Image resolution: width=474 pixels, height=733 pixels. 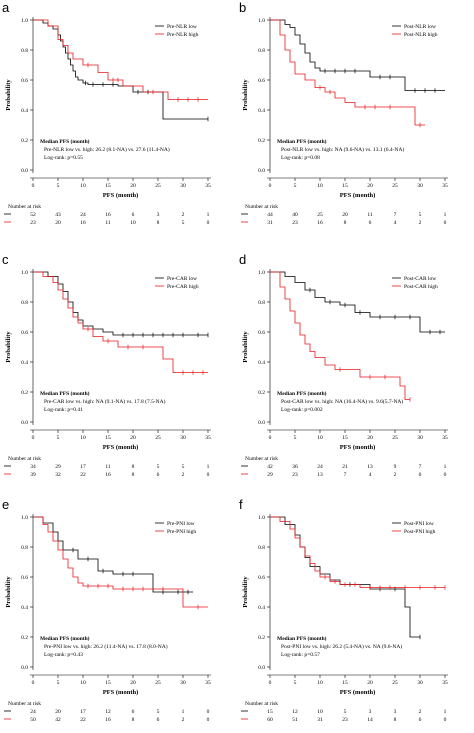 What do you see at coordinates (320, 215) in the screenshot?
I see `risk-count: 25` at bounding box center [320, 215].